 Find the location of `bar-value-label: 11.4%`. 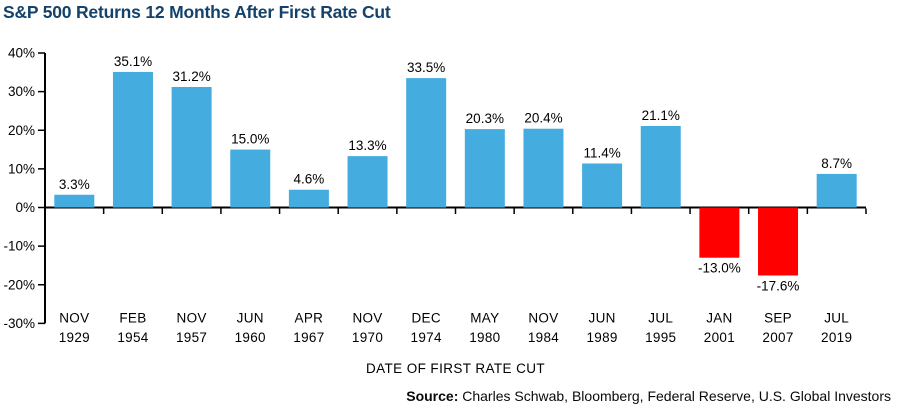

bar-value-label: 11.4% is located at coordinates (601, 152).